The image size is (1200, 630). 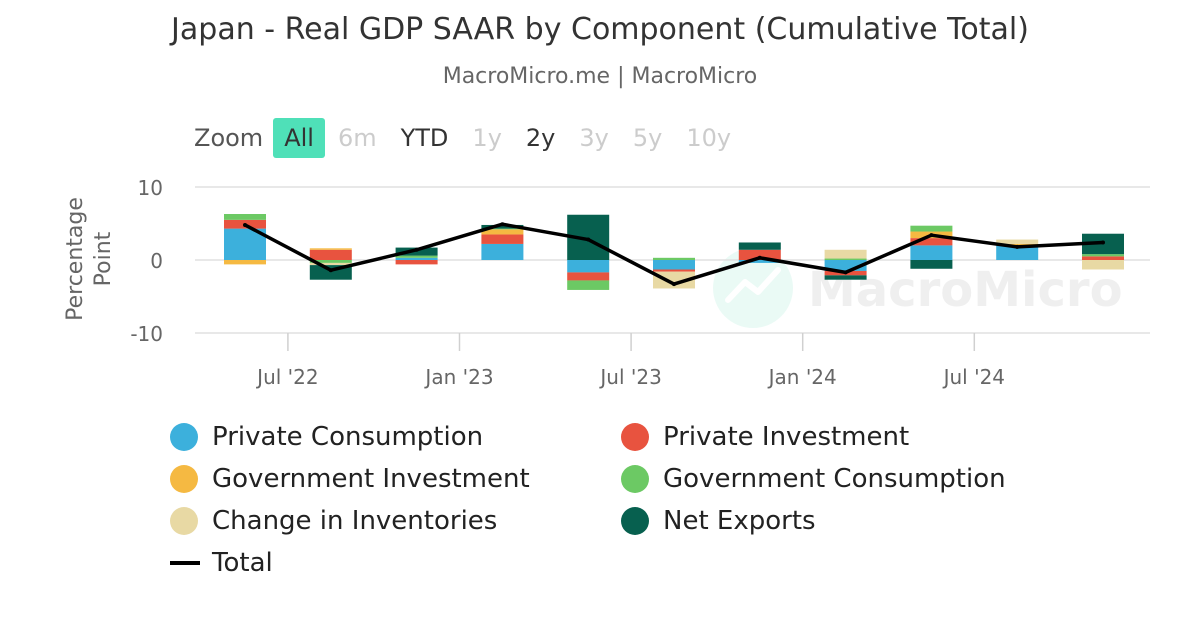 What do you see at coordinates (355, 521) in the screenshot?
I see `legend-label: Change in Inventories` at bounding box center [355, 521].